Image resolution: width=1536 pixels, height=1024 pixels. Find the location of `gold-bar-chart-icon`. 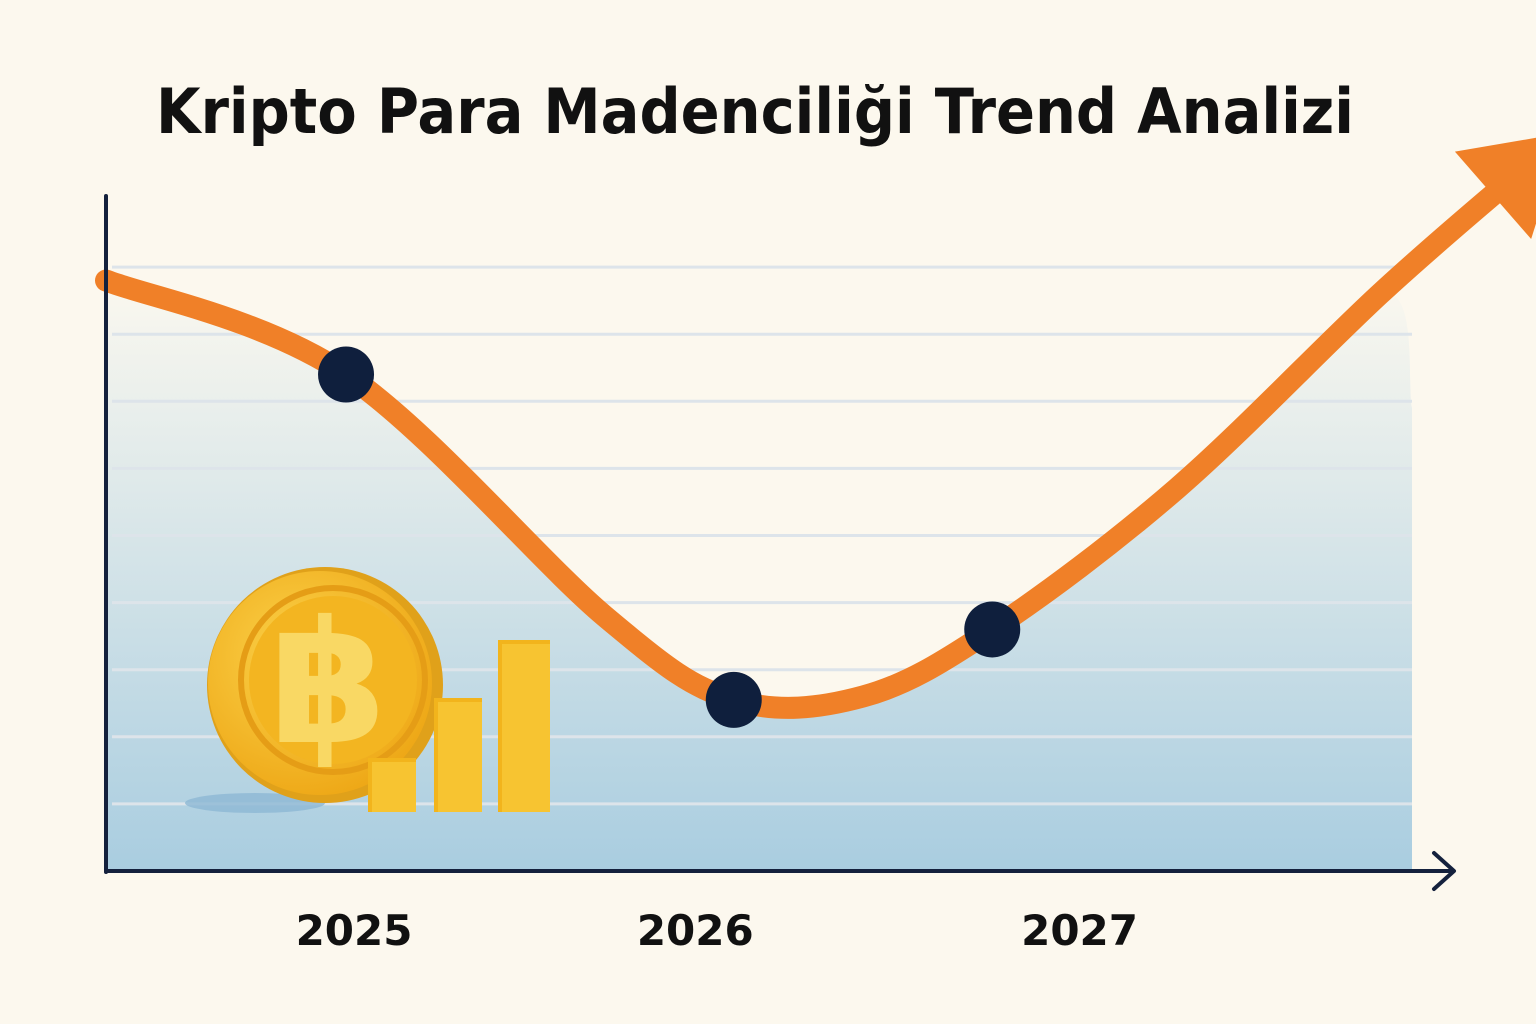

gold-bar-chart-icon is located at coordinates (459, 726).